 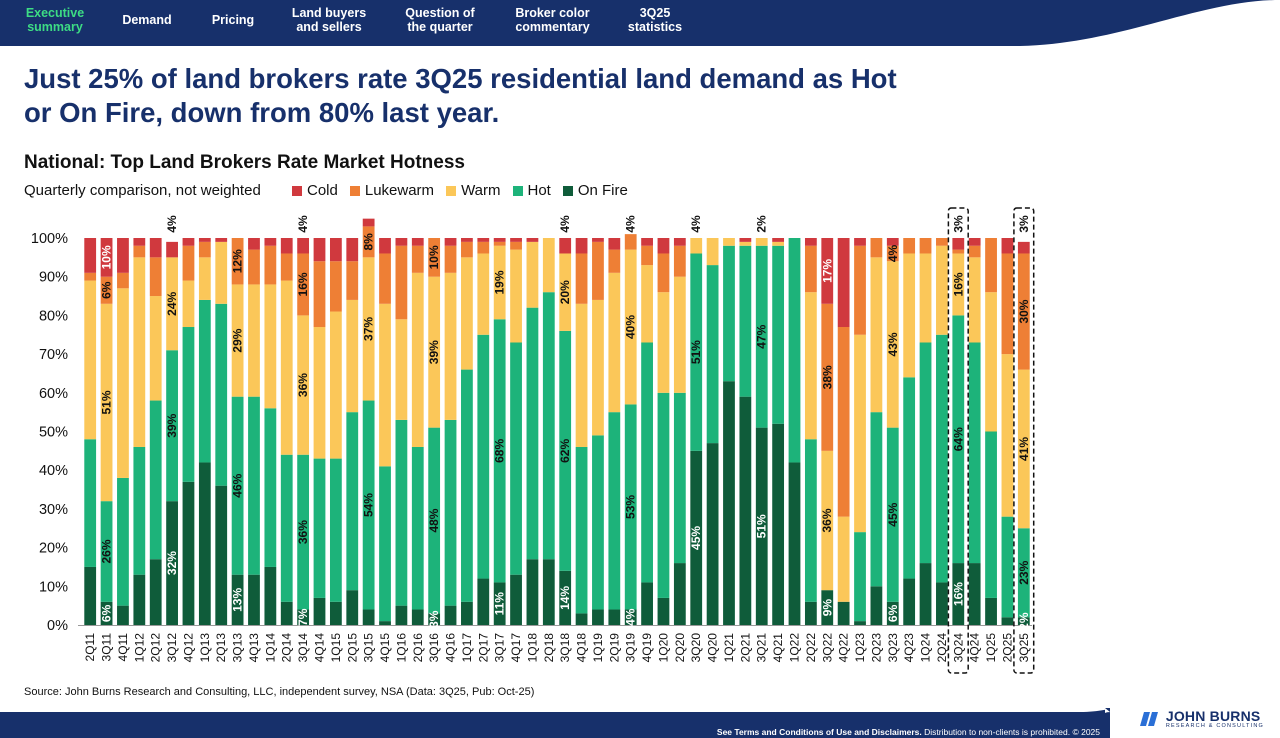 What do you see at coordinates (369, 242) in the screenshot?
I see `data-label: 8%` at bounding box center [369, 242].